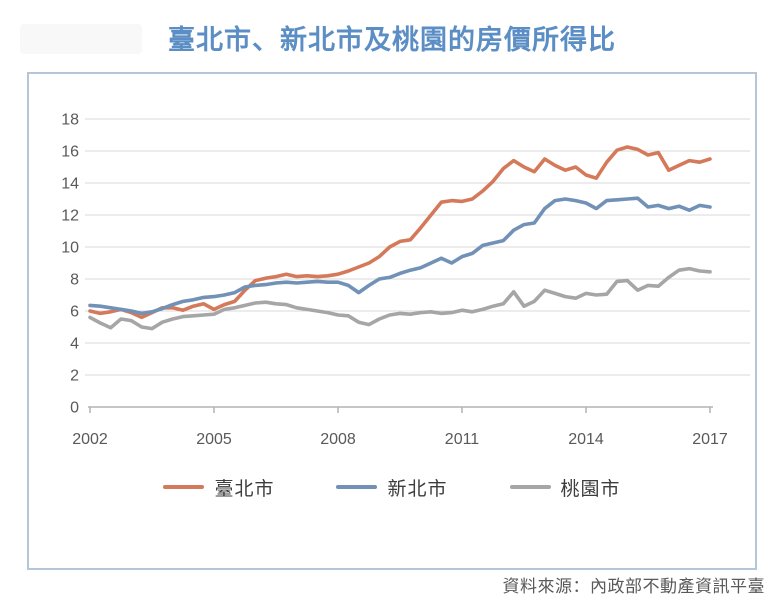 The height and width of the screenshot is (600, 784). What do you see at coordinates (81, 39) in the screenshot?
I see `watermark` at bounding box center [81, 39].